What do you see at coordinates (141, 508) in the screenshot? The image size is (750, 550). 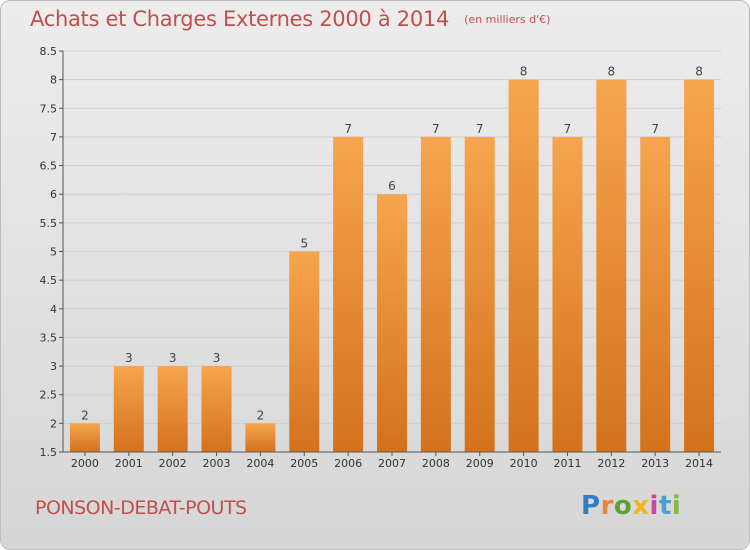 I see `location-name: PONSON-DEBAT-POUTS` at bounding box center [141, 508].